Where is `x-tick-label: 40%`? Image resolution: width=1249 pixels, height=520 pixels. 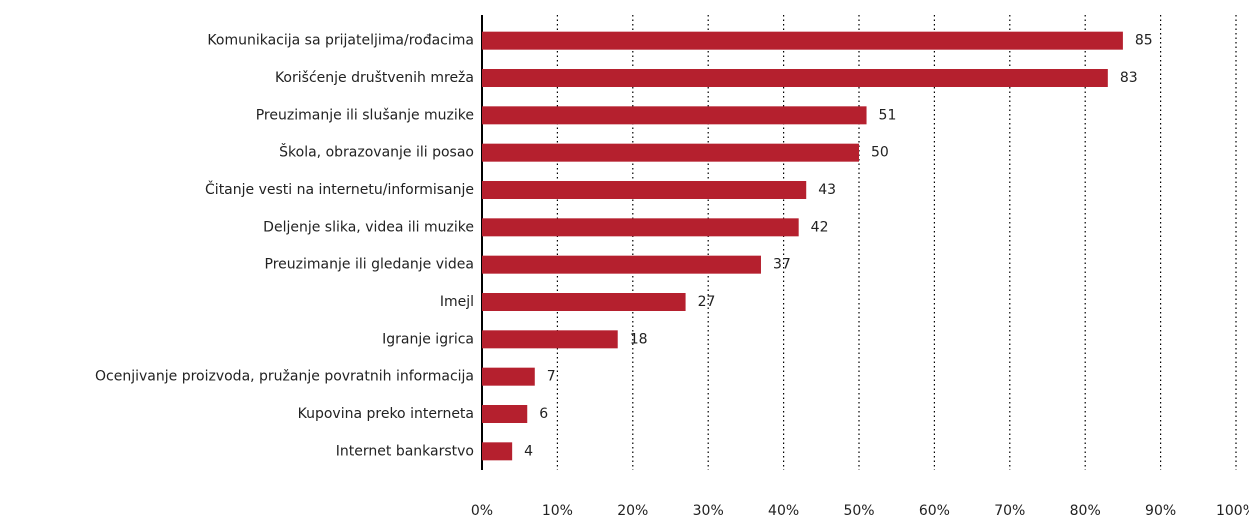 x-tick-label: 40% is located at coordinates (783, 511).